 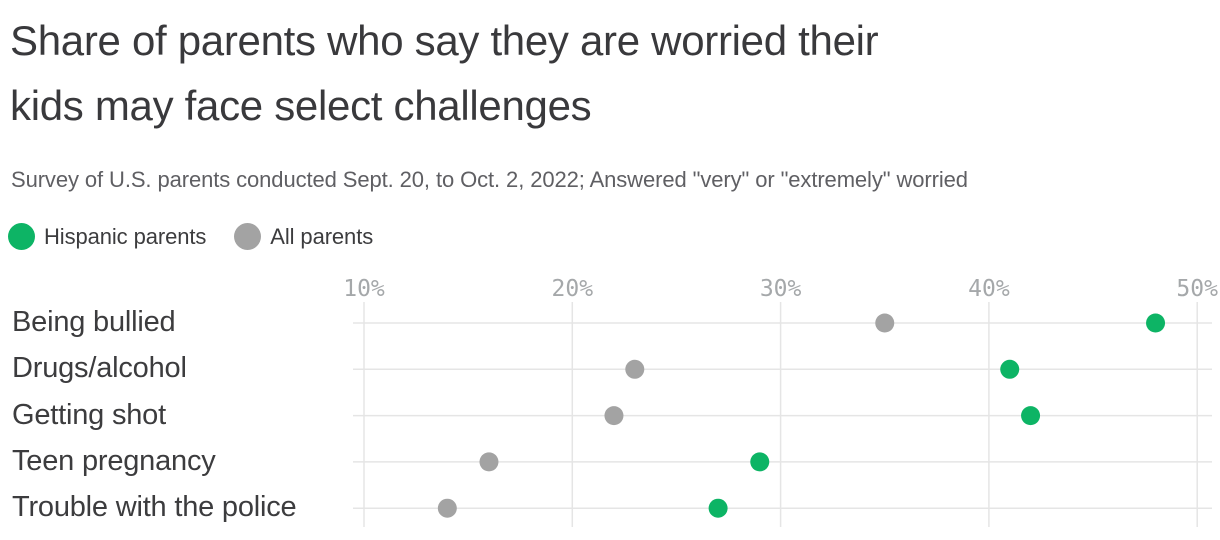 I want to click on all-parents-dot-icon, so click(x=248, y=236).